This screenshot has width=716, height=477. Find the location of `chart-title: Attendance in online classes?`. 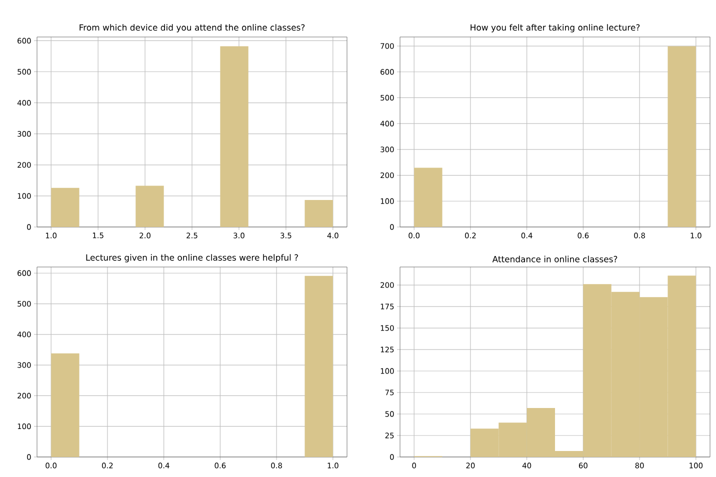

chart-title: Attendance in online classes? is located at coordinates (555, 259).